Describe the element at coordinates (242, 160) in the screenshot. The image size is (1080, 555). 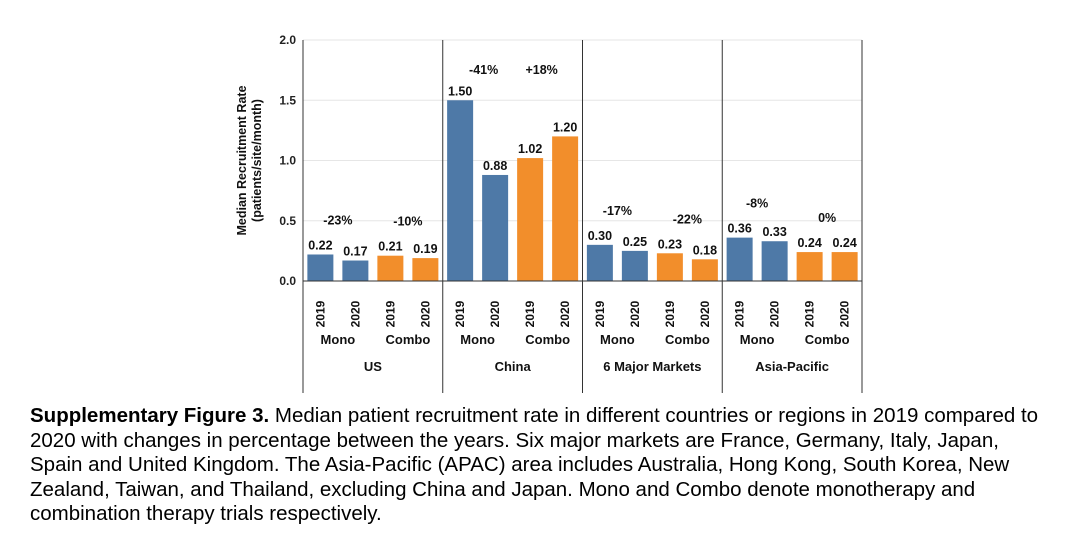
I see `y-axis-title: Median Recruitment Rate` at that location.